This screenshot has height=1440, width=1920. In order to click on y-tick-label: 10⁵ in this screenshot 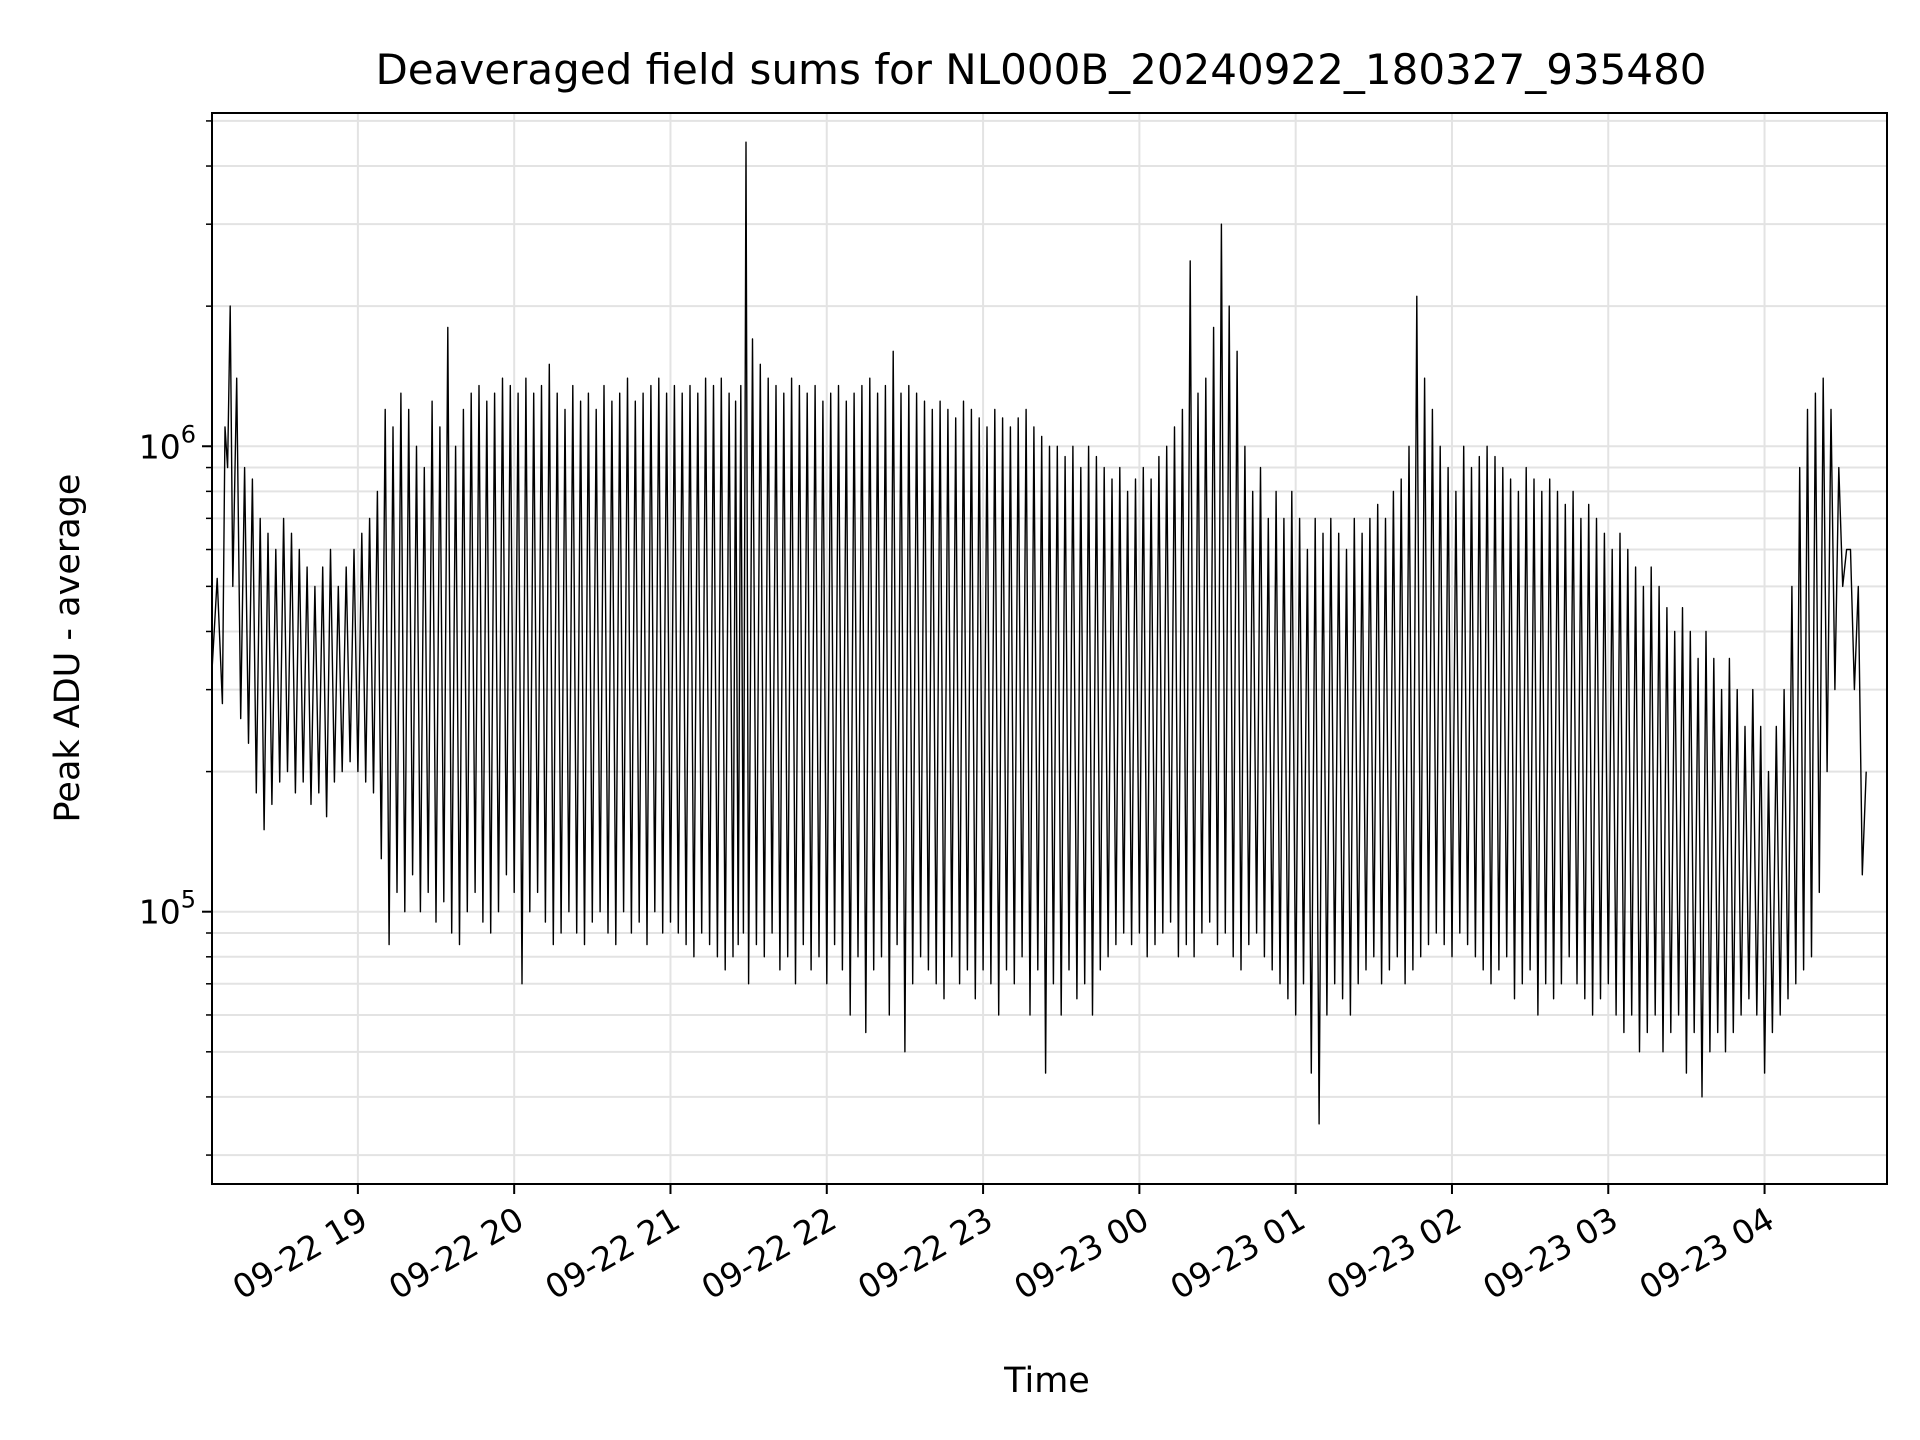, I will do `click(167, 909)`.